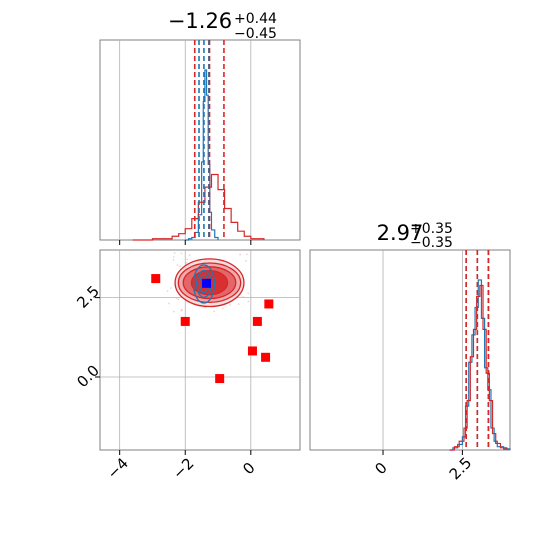 This screenshot has width=550, height=550. What do you see at coordinates (431, 243) in the screenshot?
I see `title-param-2-lower: −0.35` at bounding box center [431, 243].